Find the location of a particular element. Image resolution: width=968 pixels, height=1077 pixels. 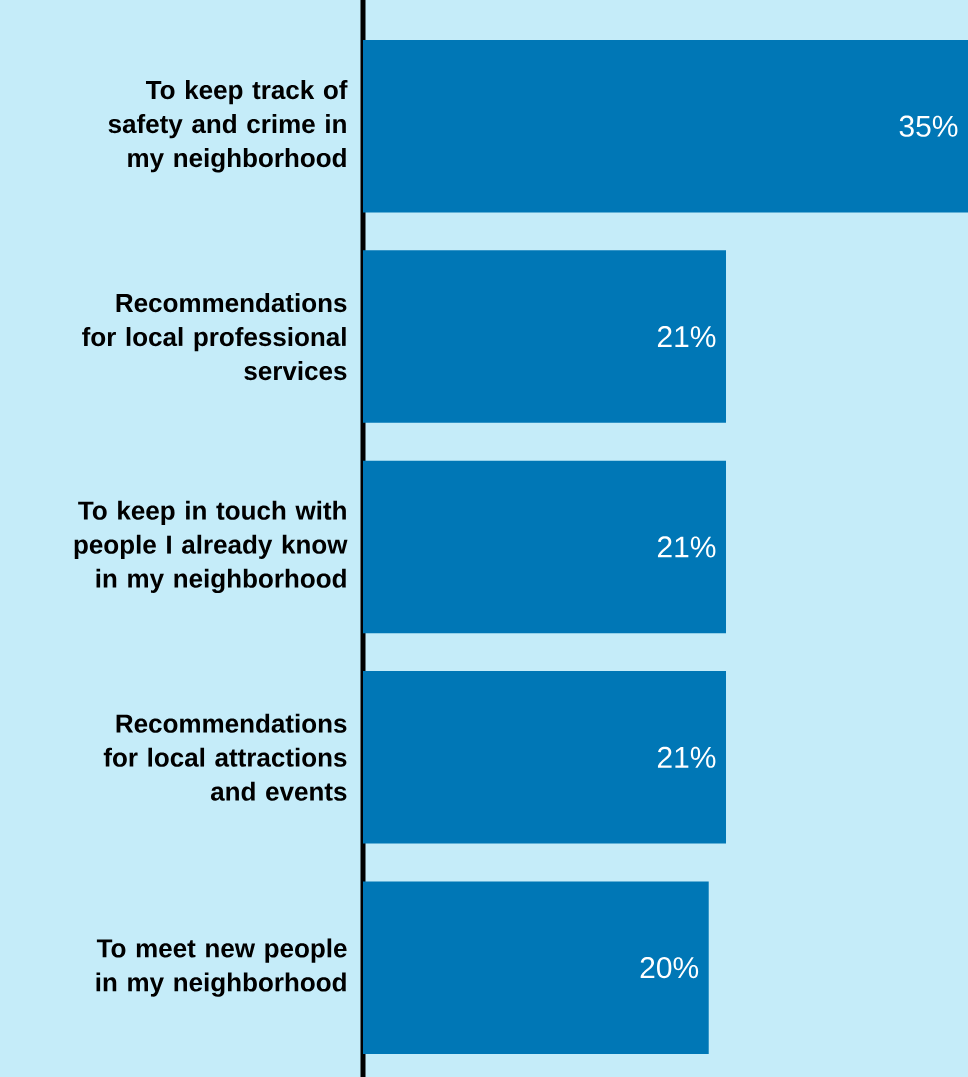

y-tick-label: To keep track of safety and crime in my neighborhood is located at coordinates (228, 126).